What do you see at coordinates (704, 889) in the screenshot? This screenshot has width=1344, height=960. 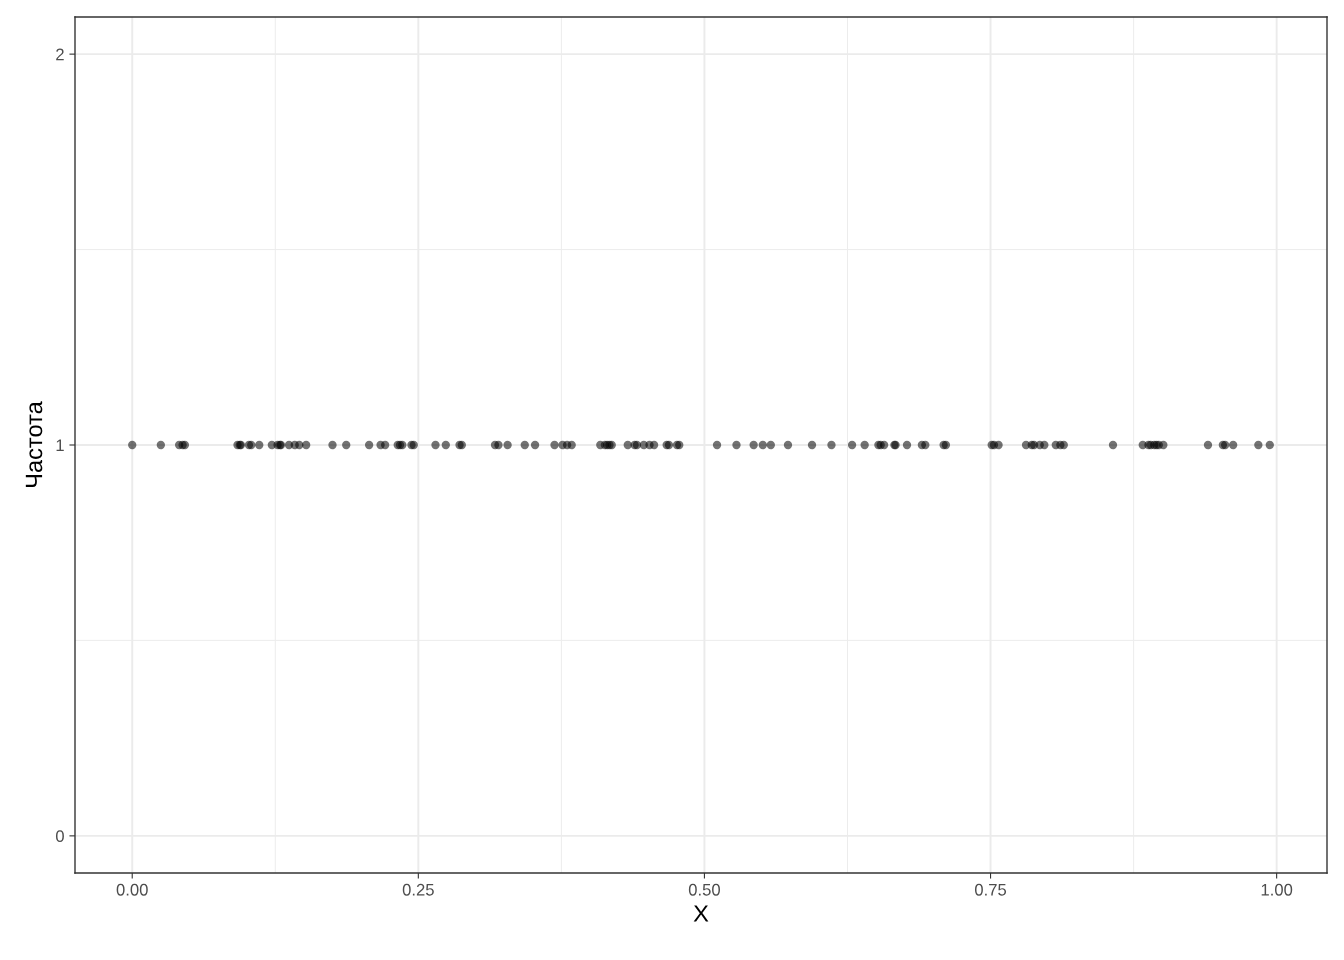 I see `x-tick-label: 0.50` at bounding box center [704, 889].